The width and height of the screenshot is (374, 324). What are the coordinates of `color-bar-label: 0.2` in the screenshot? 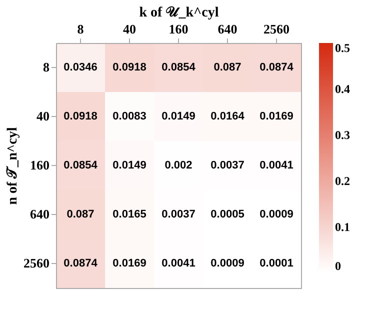 It's located at (342, 181).